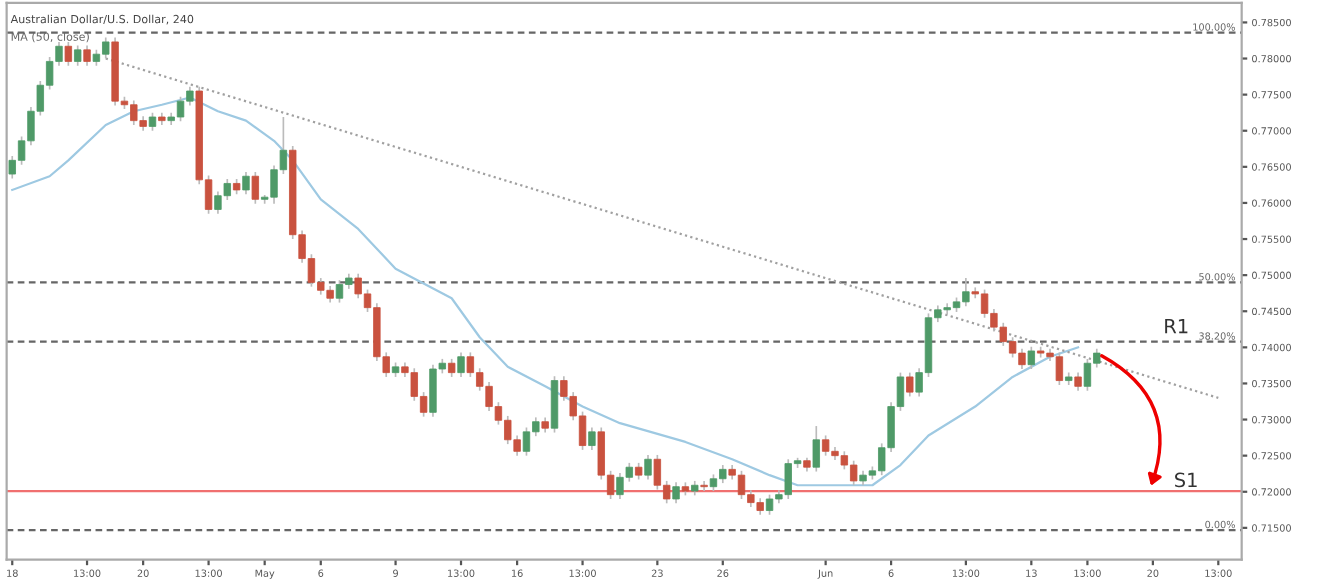 The width and height of the screenshot is (1328, 586). What do you see at coordinates (1176, 326) in the screenshot?
I see `annotation: R1` at bounding box center [1176, 326].